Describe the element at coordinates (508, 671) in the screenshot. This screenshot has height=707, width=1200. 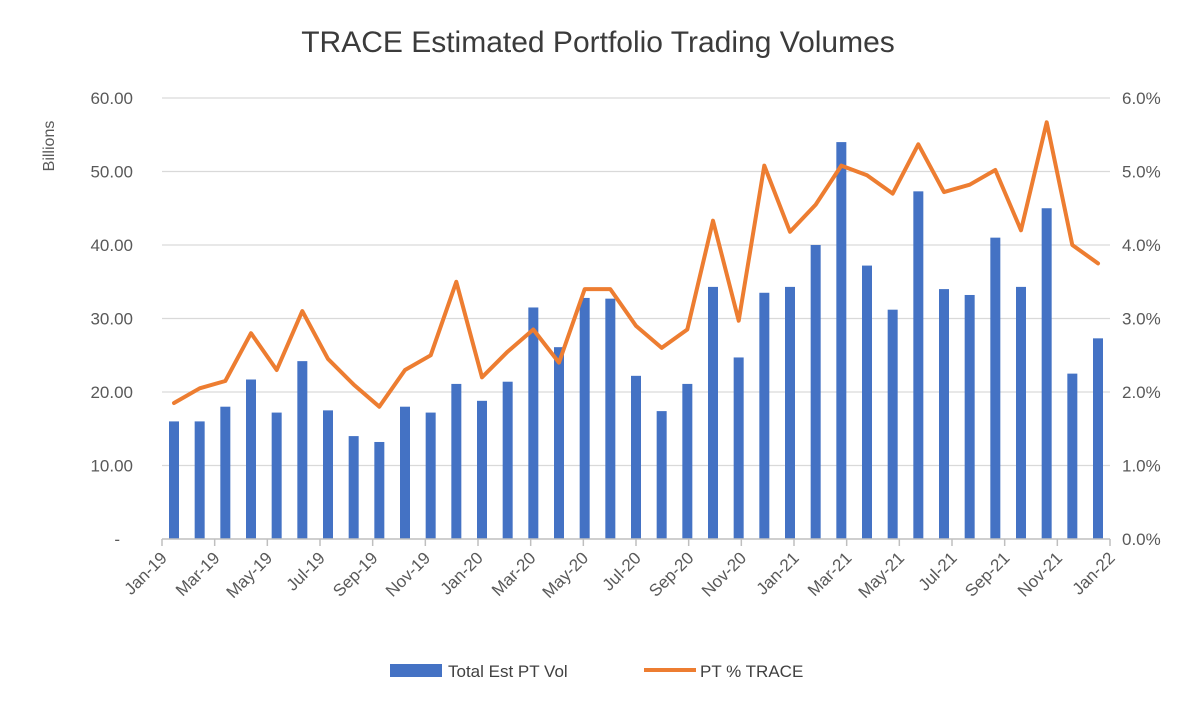
I see `legend-label-bar: Total Est PT Vol` at that location.